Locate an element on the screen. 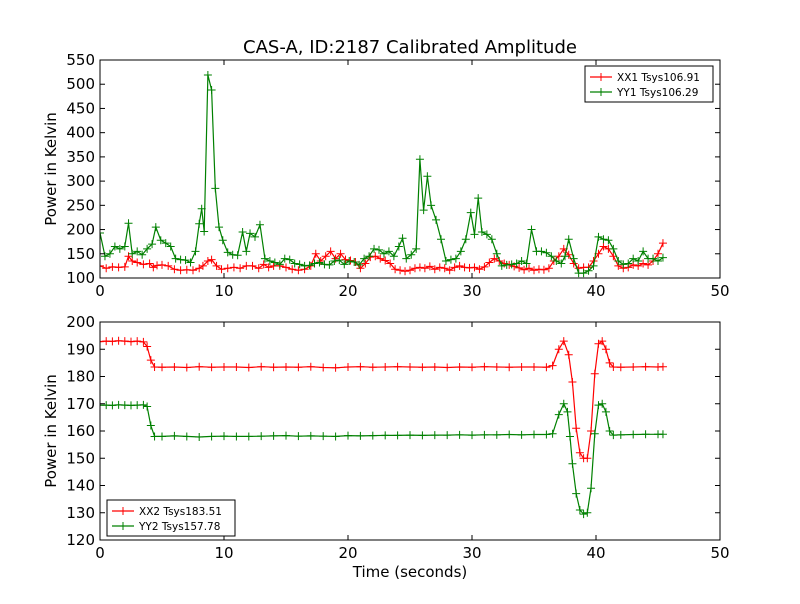 Image resolution: width=800 pixels, height=604 pixels. x-tick-label: 30 is located at coordinates (471, 291).